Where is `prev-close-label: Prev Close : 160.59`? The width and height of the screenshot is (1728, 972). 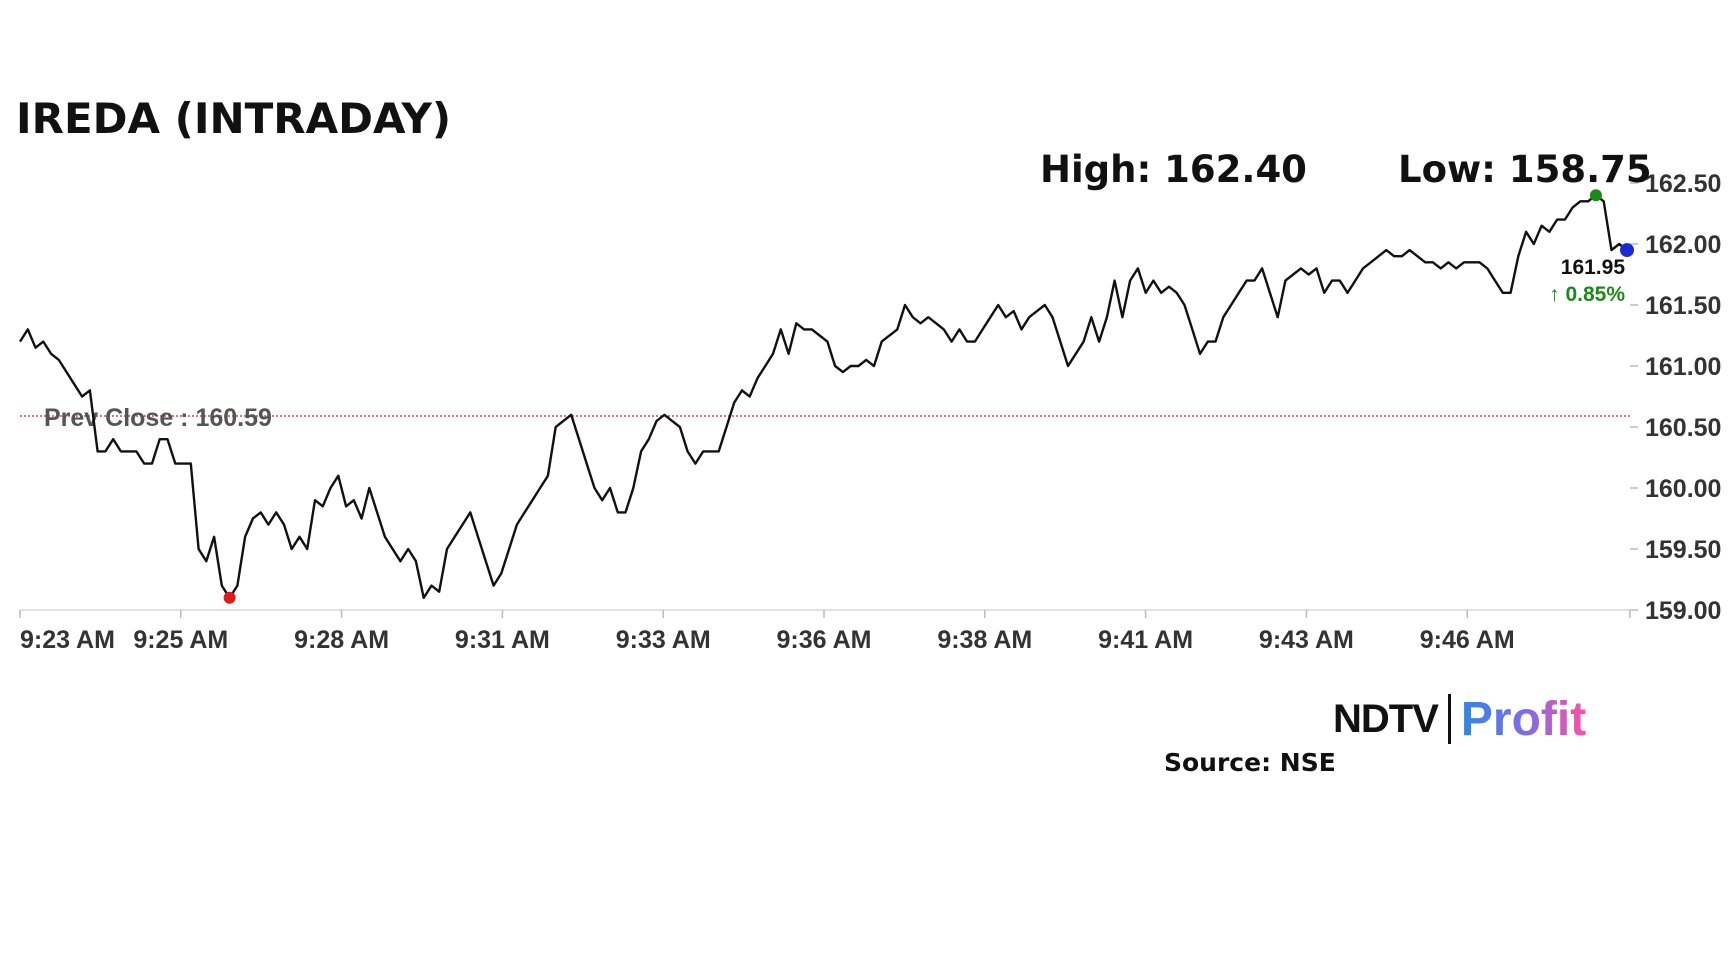
prev-close-label: Prev Close : 160.59 is located at coordinates (158, 418).